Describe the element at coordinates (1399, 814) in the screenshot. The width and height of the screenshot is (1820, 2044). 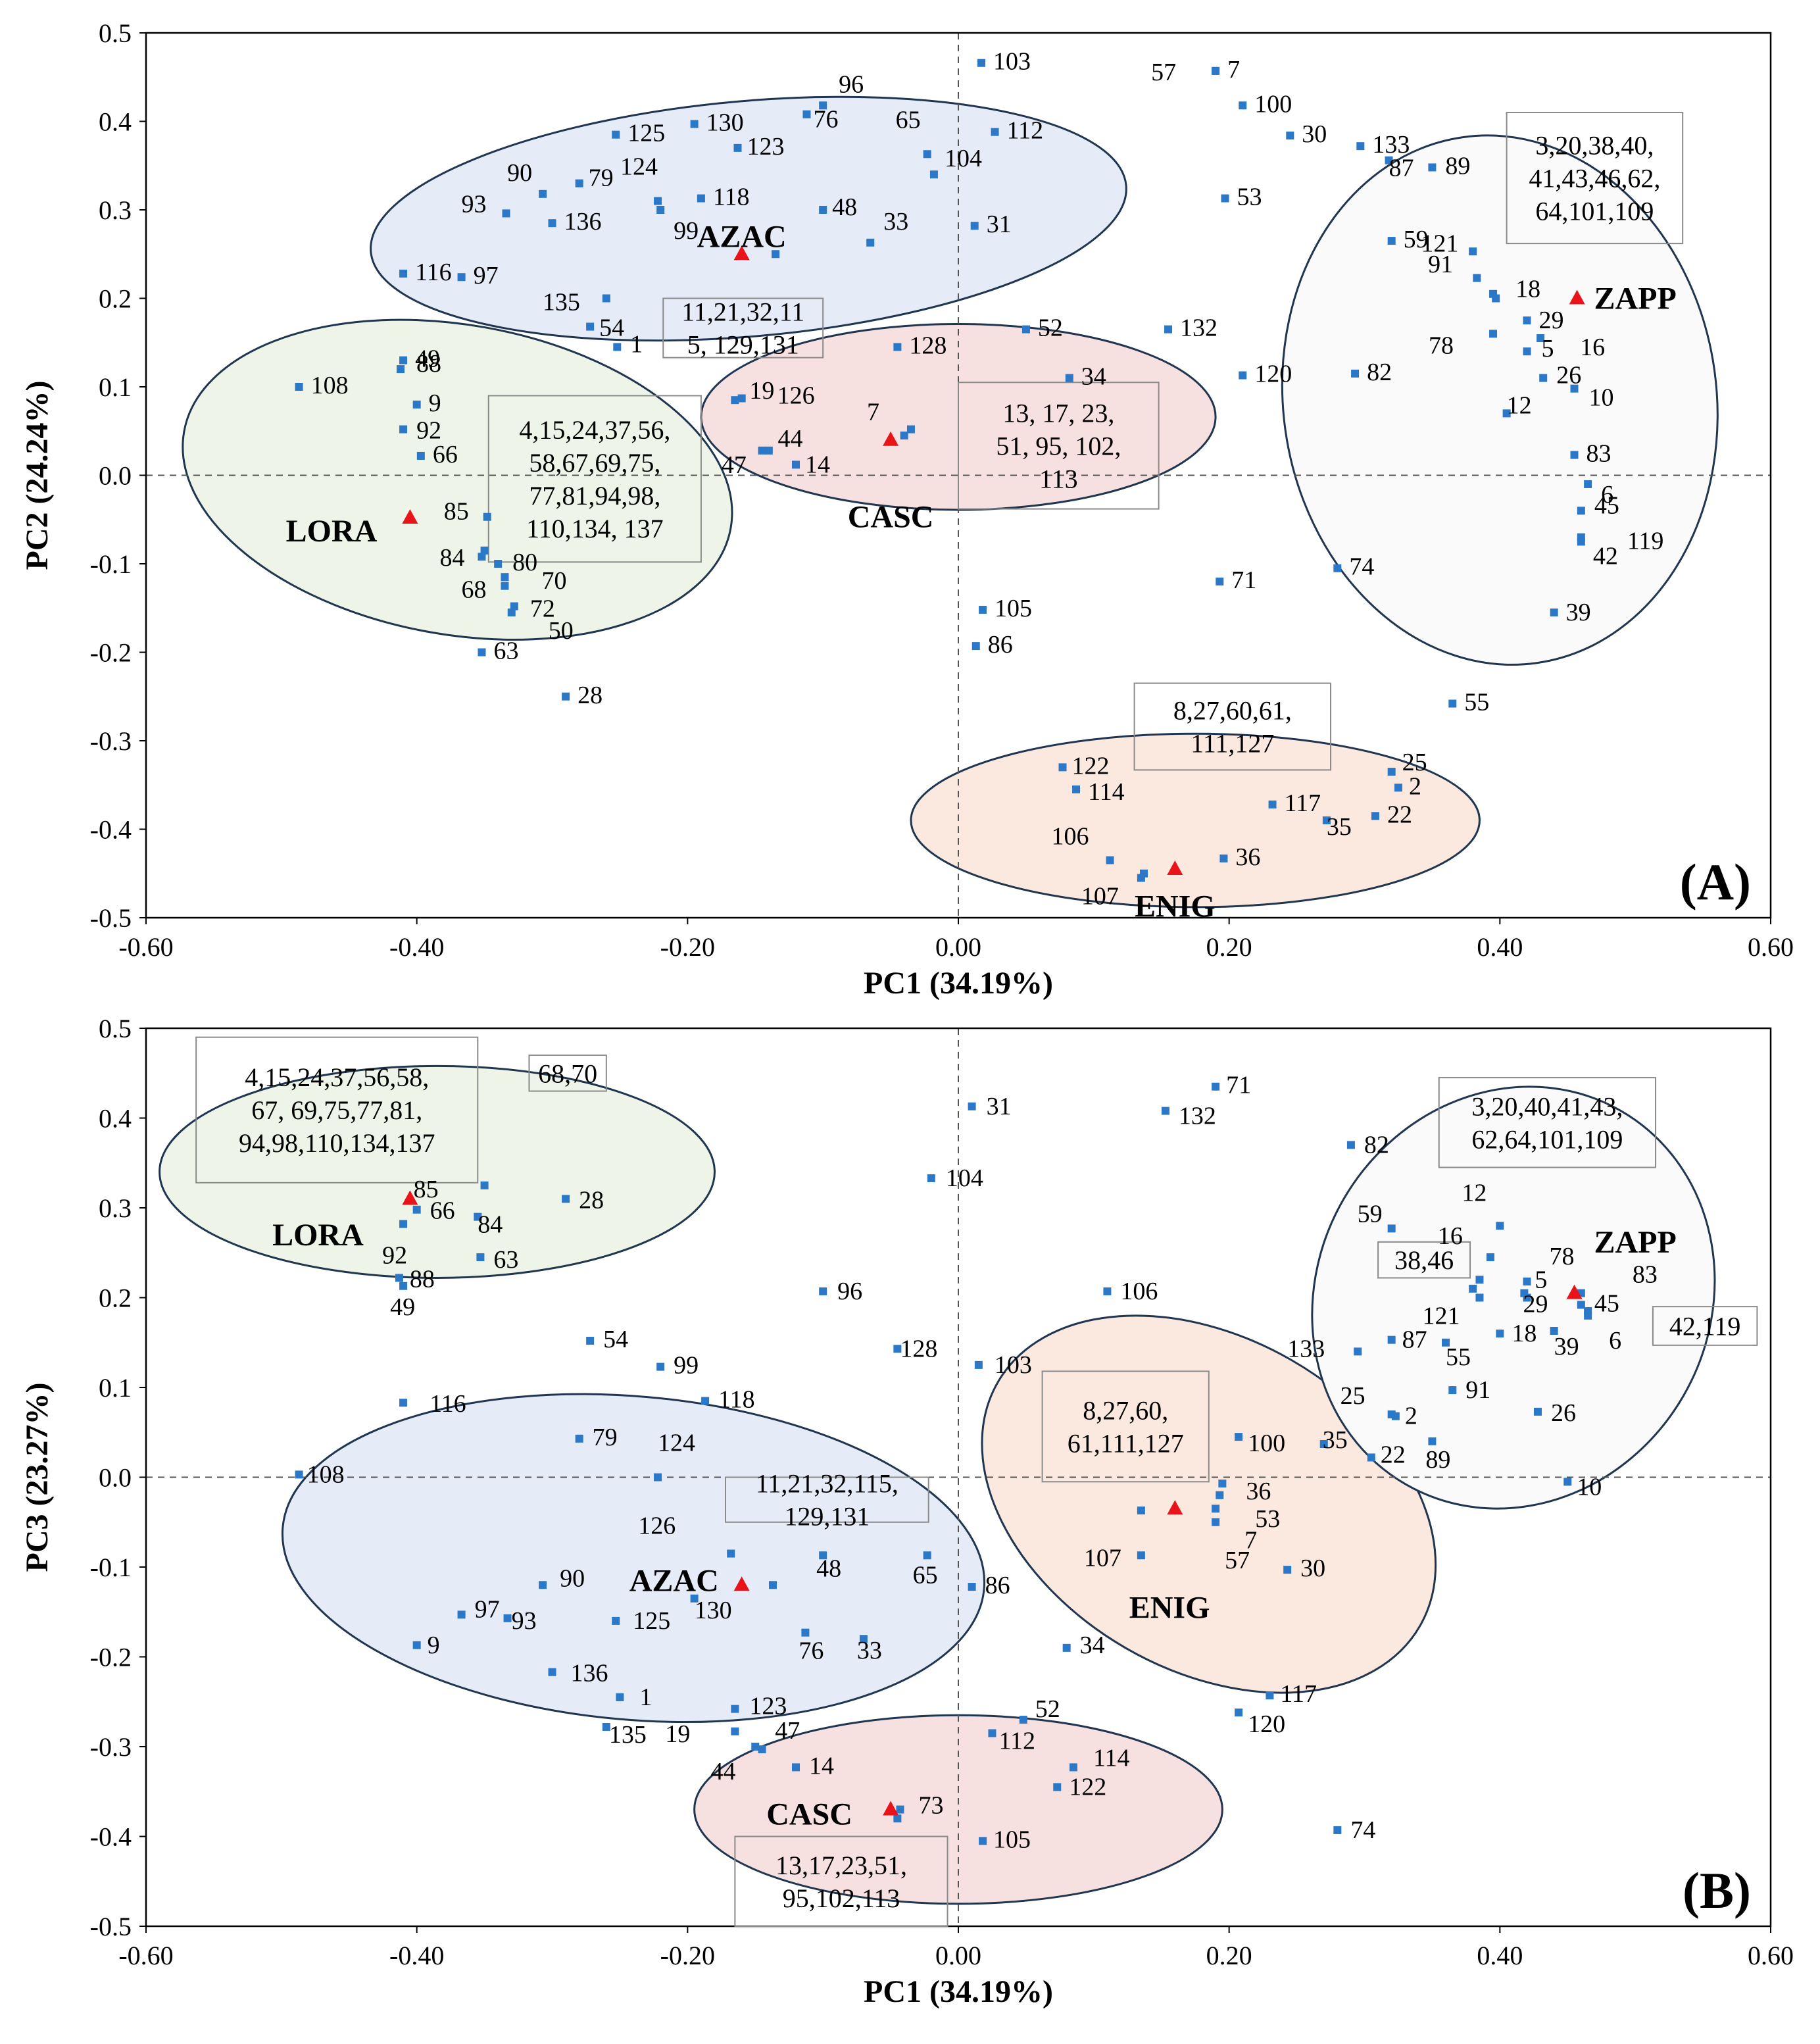
I see `point-label: 22` at that location.